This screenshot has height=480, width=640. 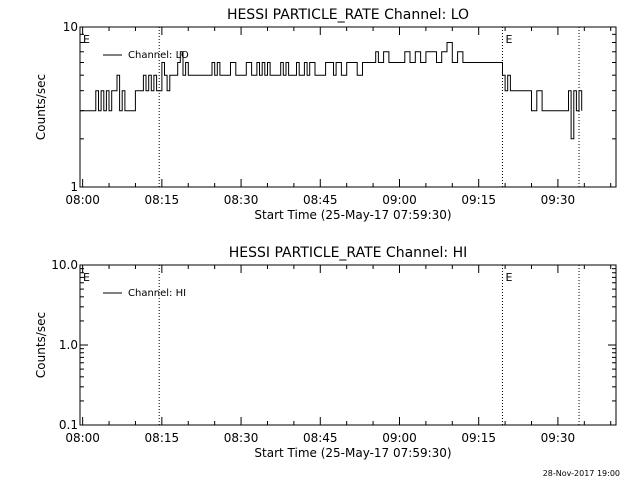 What do you see at coordinates (348, 15) in the screenshot?
I see `chart-title: HESSI PARTICLE_RATE Channel: LO` at bounding box center [348, 15].